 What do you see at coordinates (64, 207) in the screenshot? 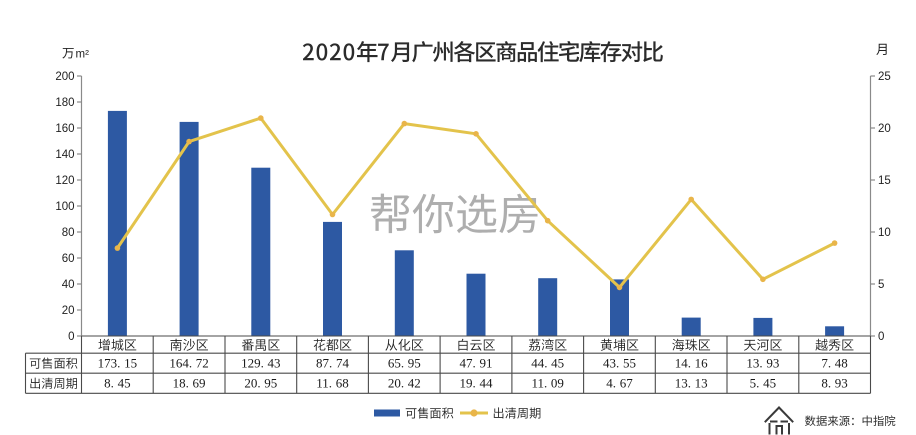
I see `svg-text: 100` at bounding box center [64, 207].